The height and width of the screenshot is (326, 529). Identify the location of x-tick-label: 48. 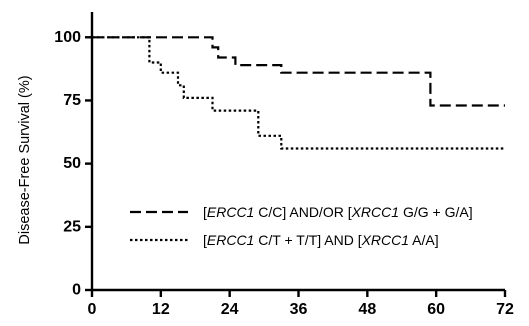
(367, 309).